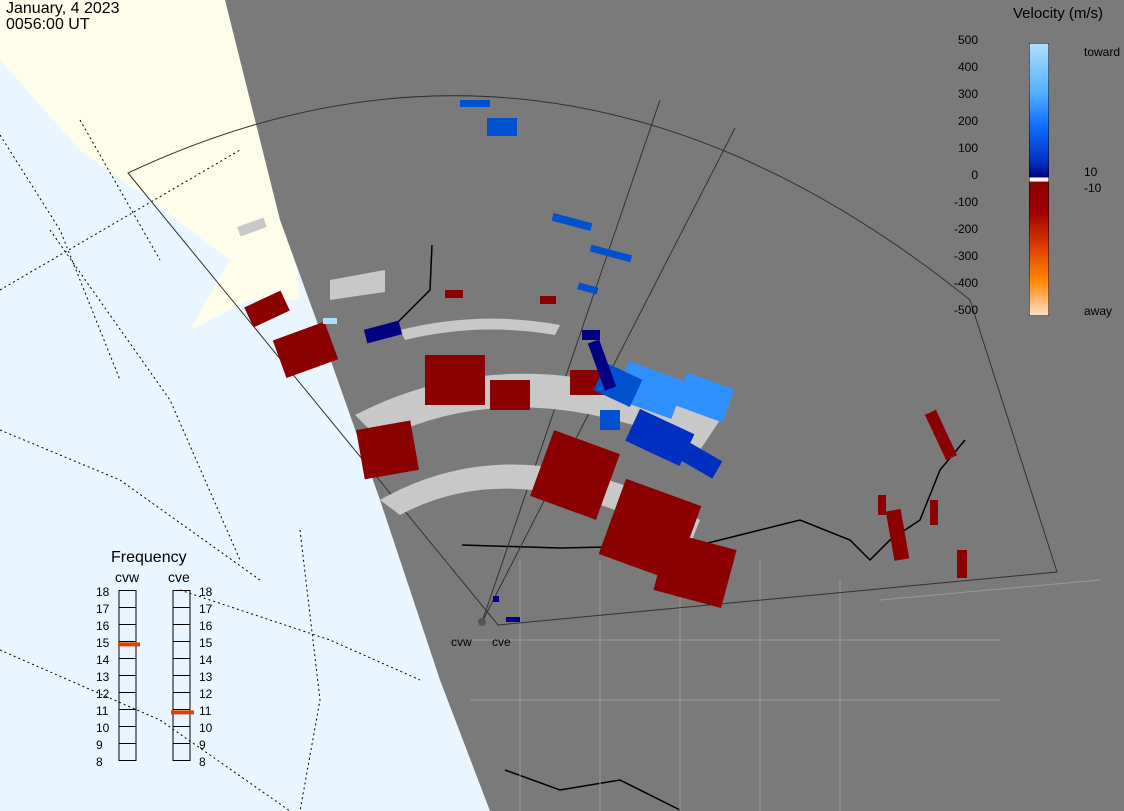 The image size is (1124, 811). I want to click on frequency-scale-label-cvw: 16, so click(103, 626).